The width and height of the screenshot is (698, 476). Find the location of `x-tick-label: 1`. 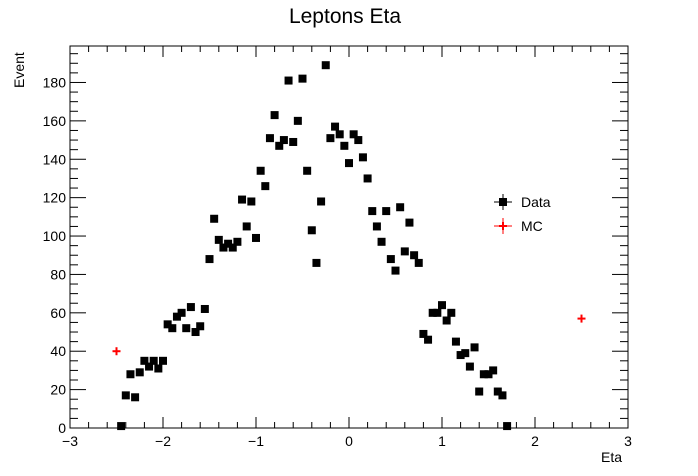

x-tick-label: 1 is located at coordinates (442, 441).